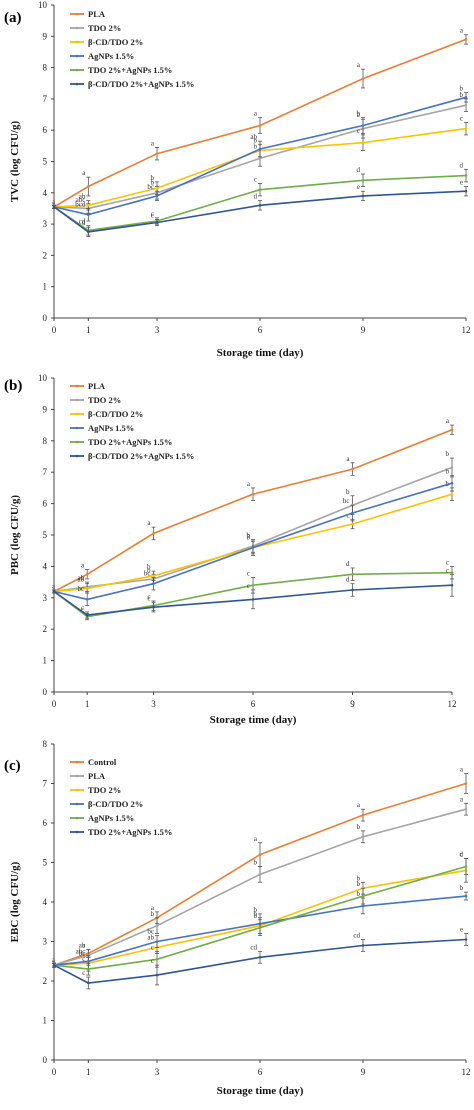 The height and width of the screenshot is (1110, 474). What do you see at coordinates (45, 629) in the screenshot?
I see `y-tick-label: 2` at bounding box center [45, 629].